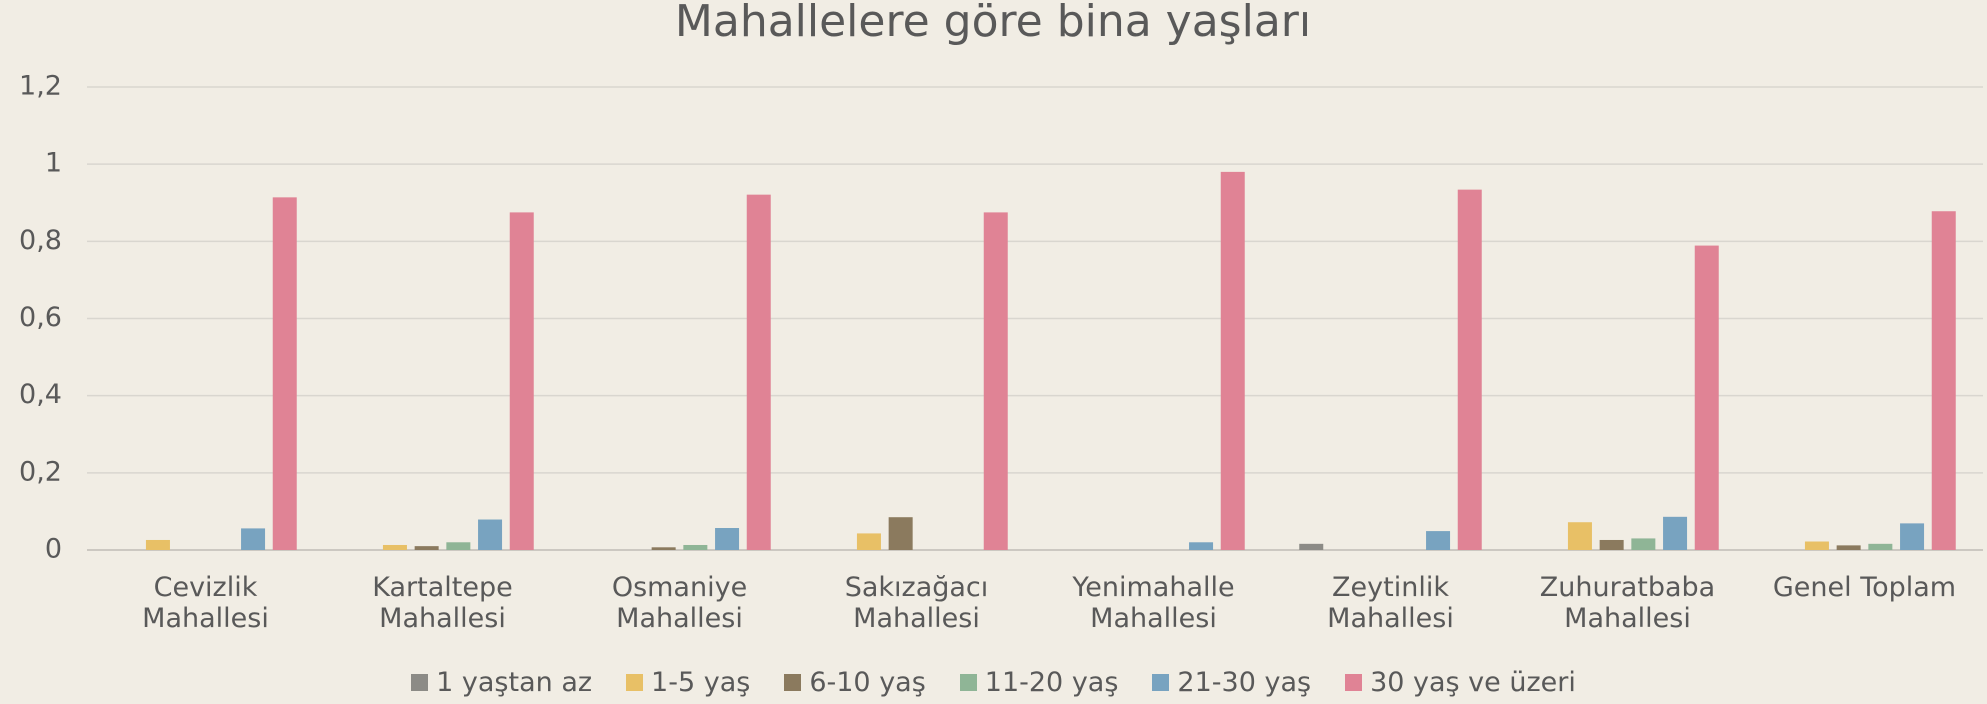 This screenshot has height=704, width=1987. What do you see at coordinates (1051, 682) in the screenshot?
I see `legend-label: 11-20 yaş` at bounding box center [1051, 682].